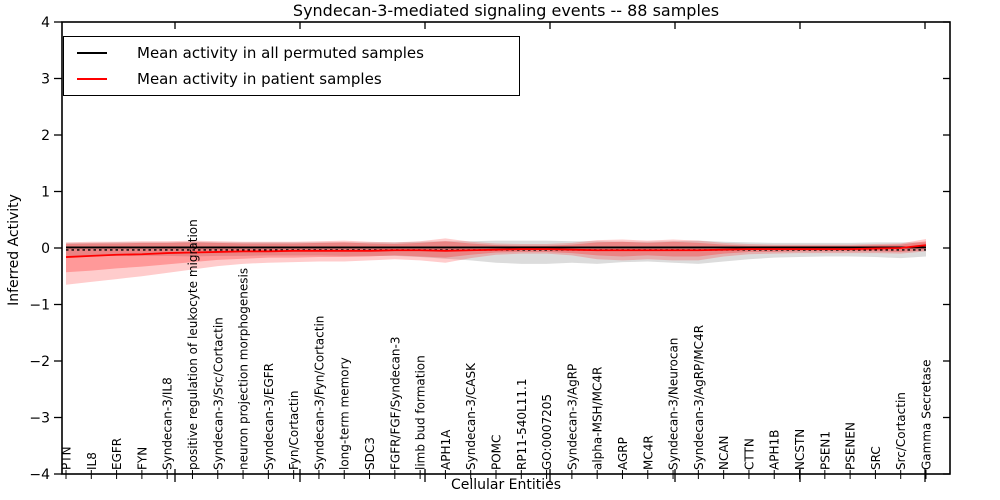 This screenshot has height=500, width=1000. I want to click on x-tick-label: PSENEN, so click(851, 446).